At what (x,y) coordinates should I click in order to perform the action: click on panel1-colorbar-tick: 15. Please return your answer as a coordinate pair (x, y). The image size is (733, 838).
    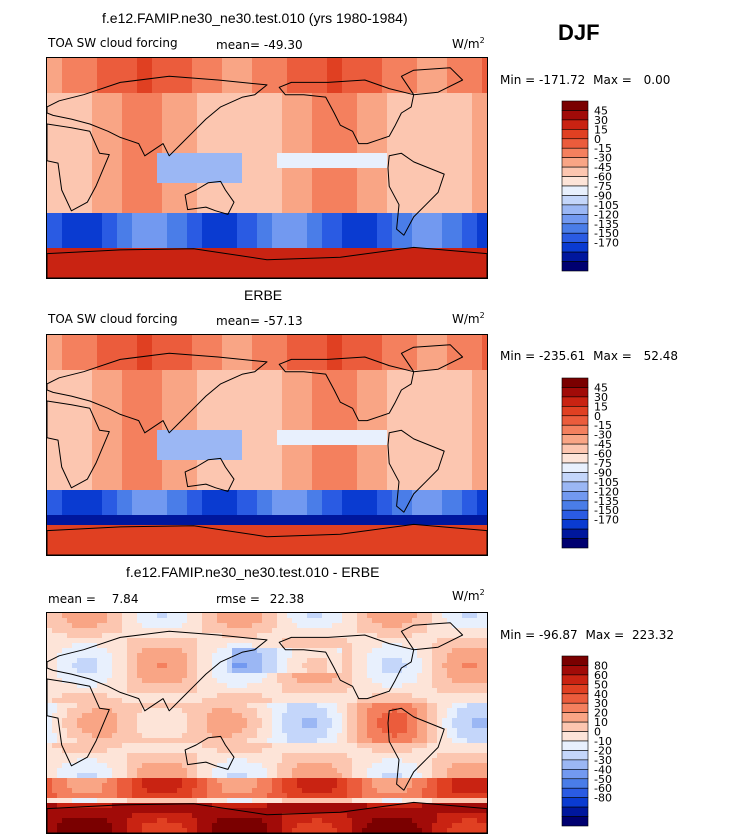
    Looking at the image, I should click on (601, 129).